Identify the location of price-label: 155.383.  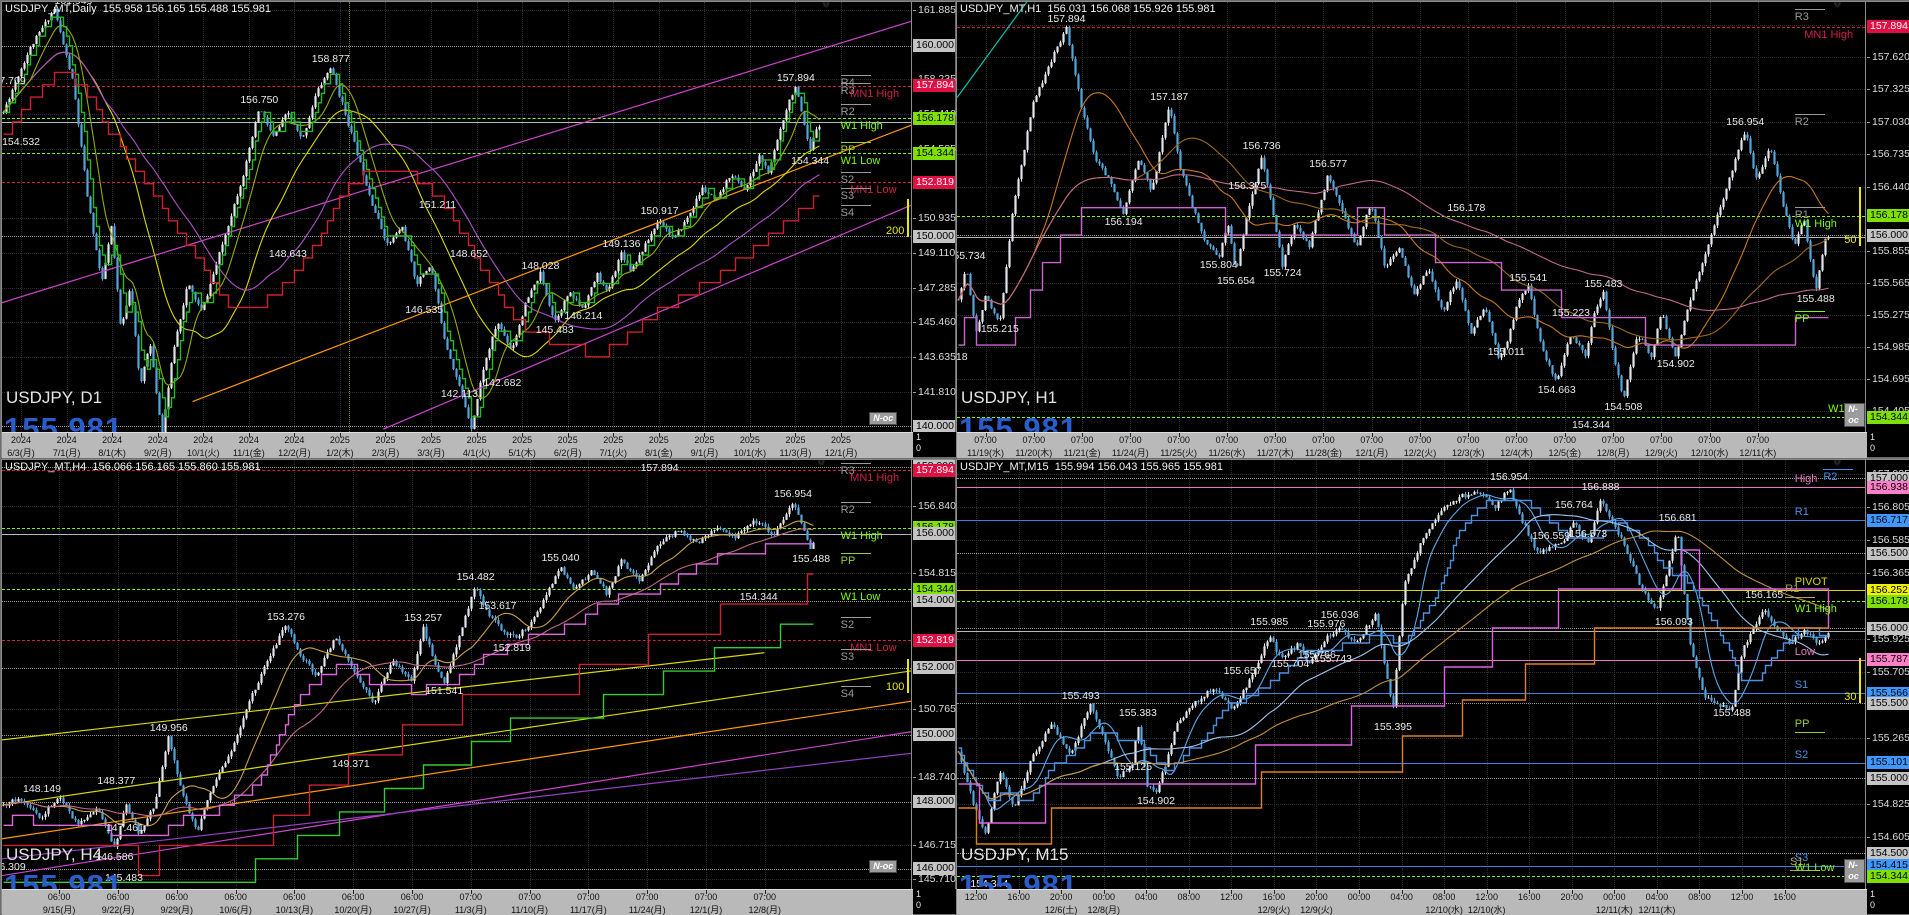
(1137, 712).